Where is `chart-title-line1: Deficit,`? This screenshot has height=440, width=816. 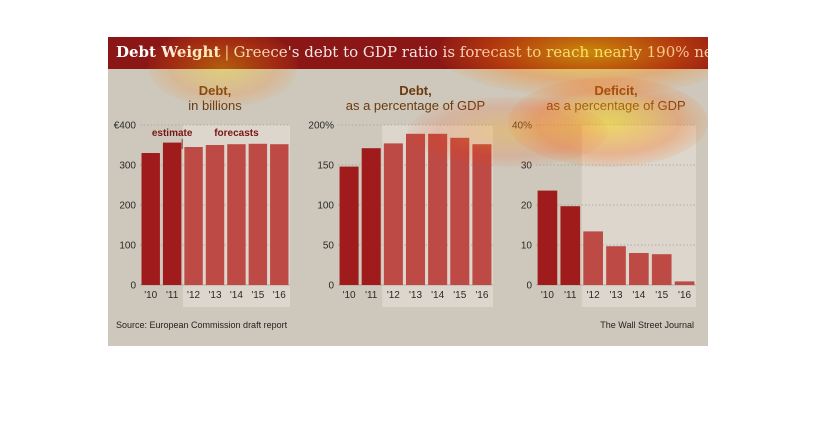 chart-title-line1: Deficit, is located at coordinates (615, 90).